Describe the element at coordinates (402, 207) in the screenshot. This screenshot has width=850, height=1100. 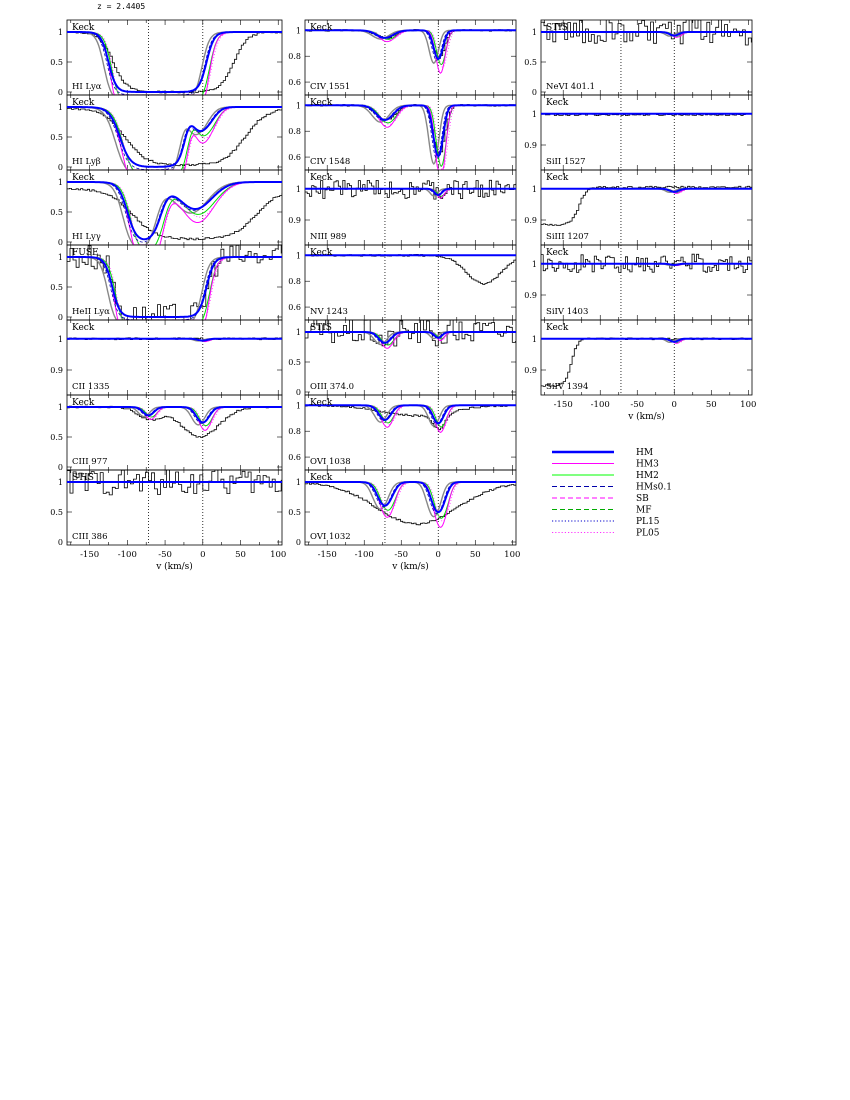
I see `panel: 0.9 1 Keck NIII 989` at that location.